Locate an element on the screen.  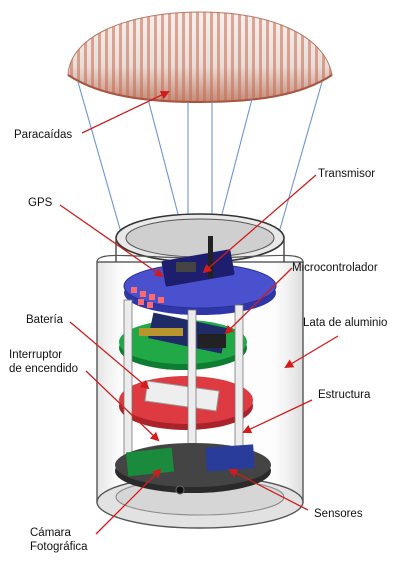
battery-board is located at coordinates (186, 403).